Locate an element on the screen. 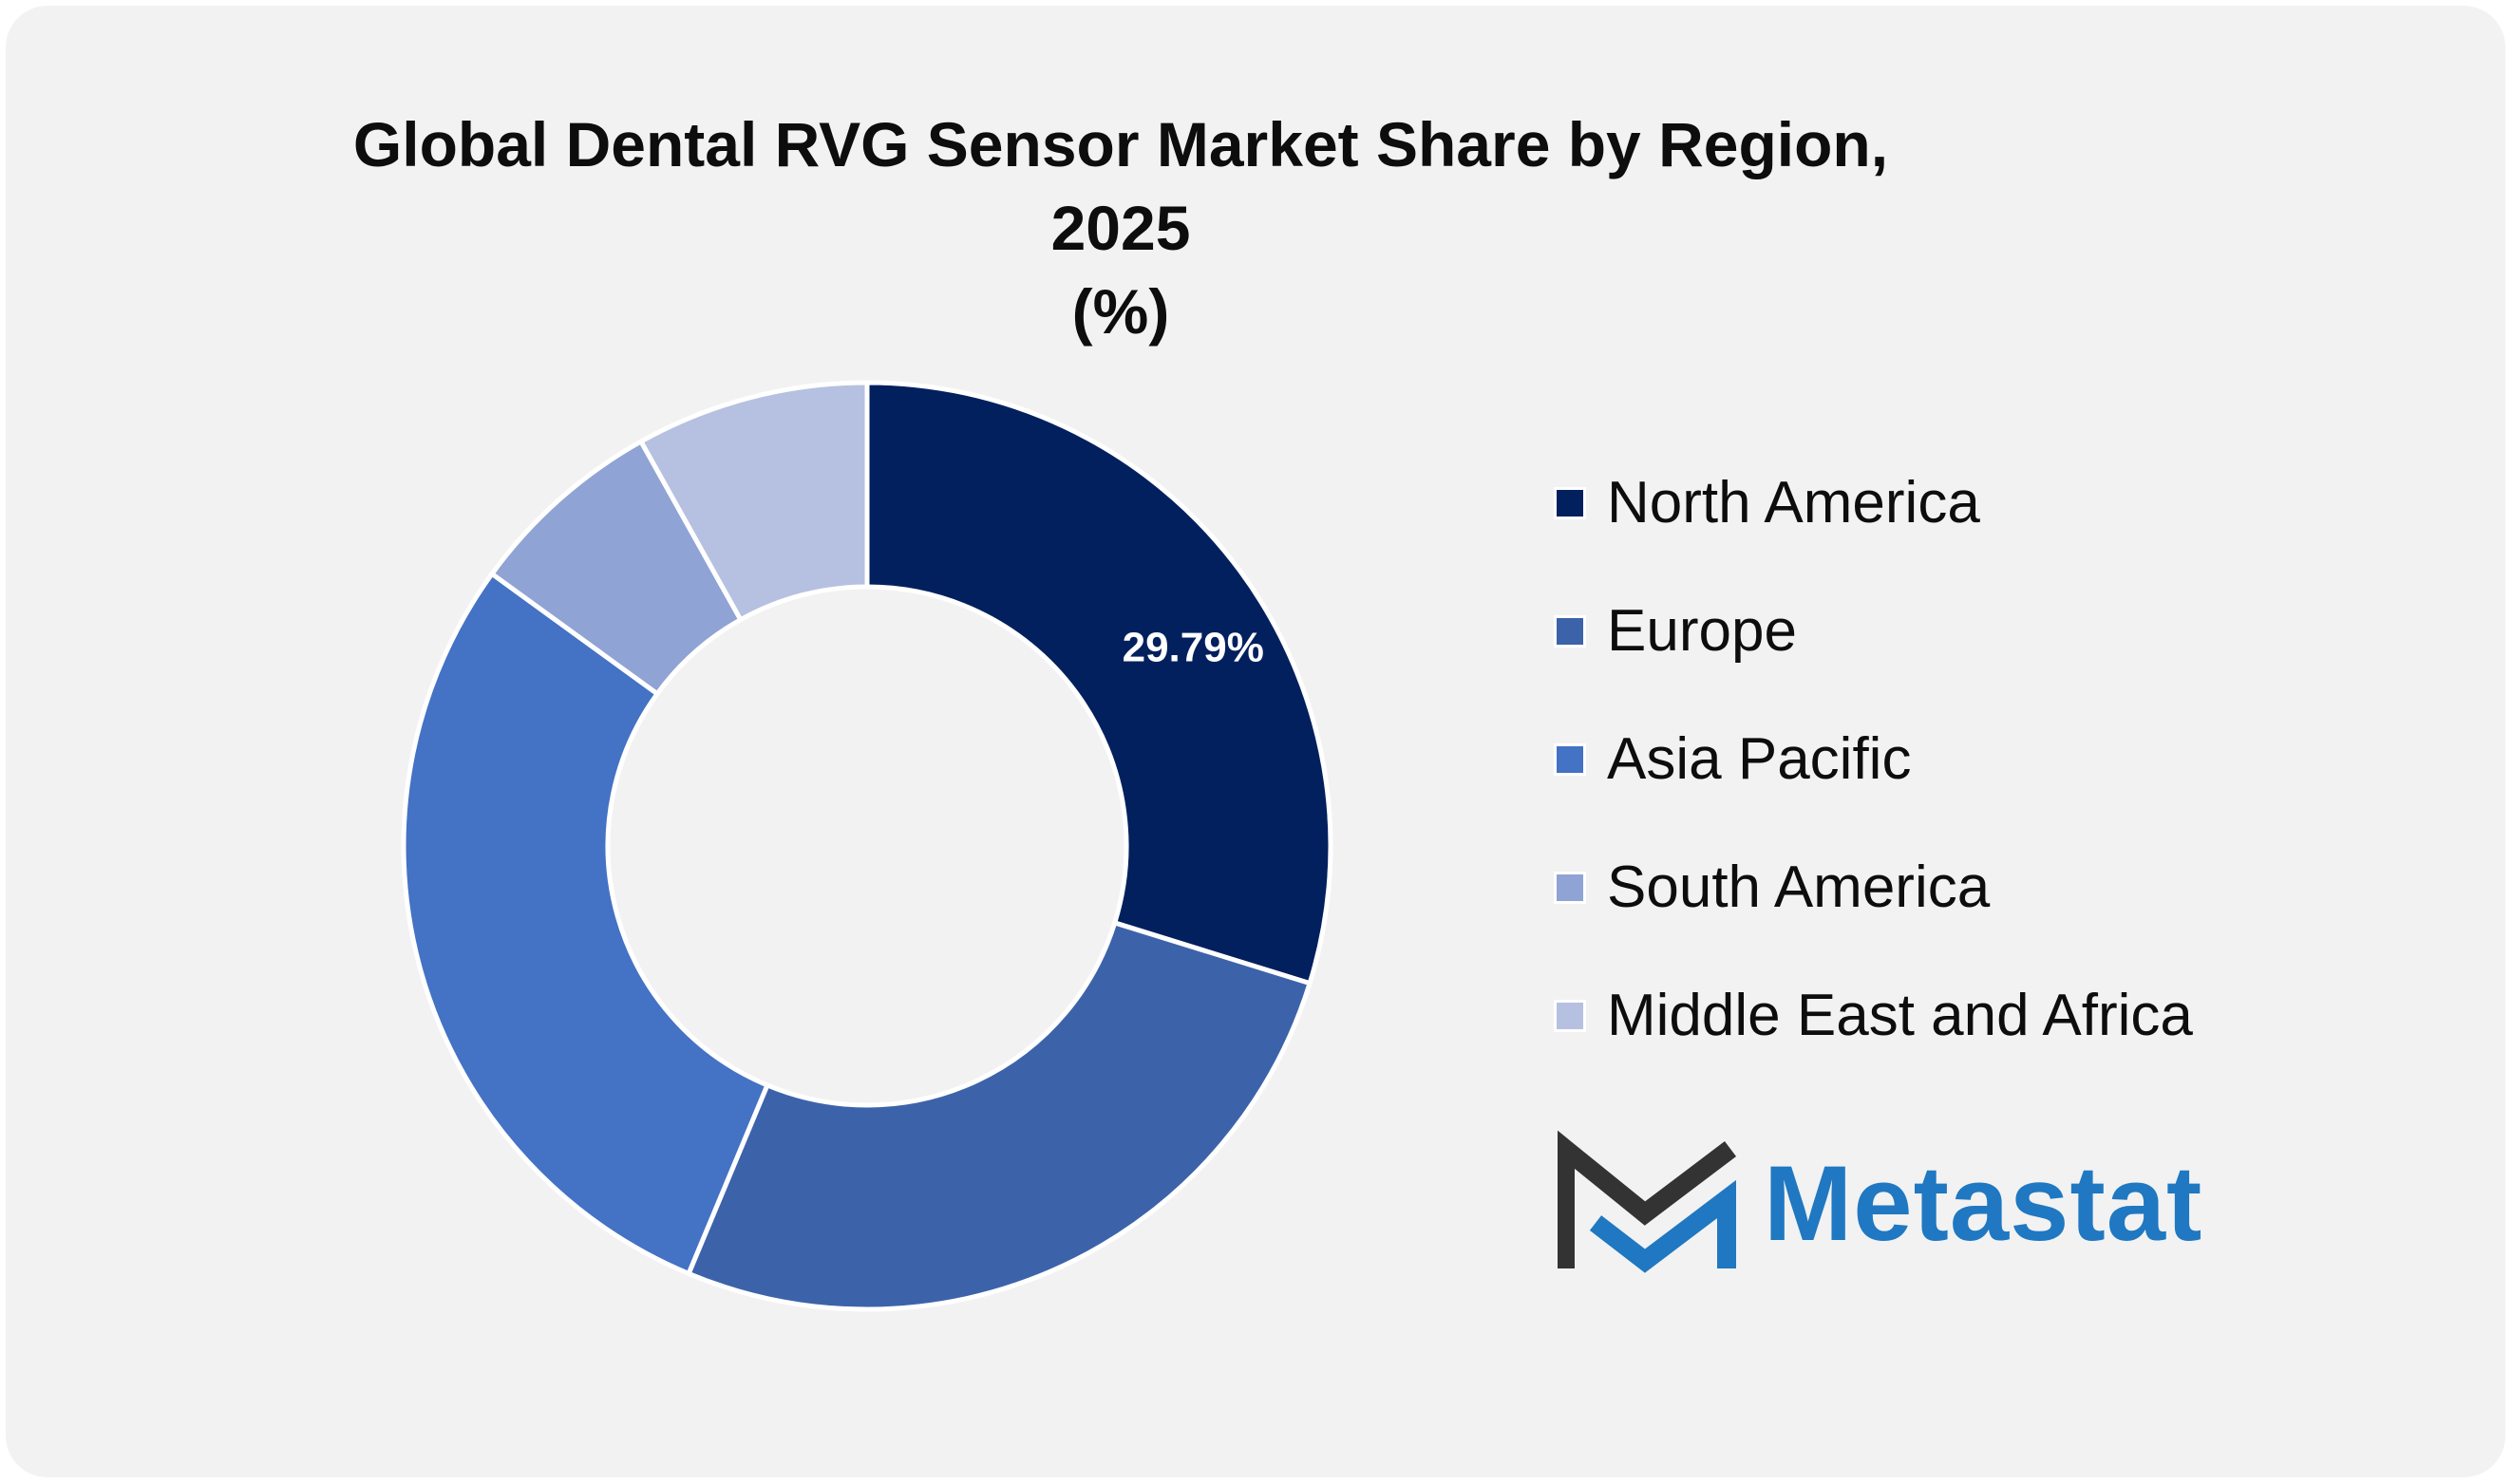  legend-label: North America is located at coordinates (1794, 503).